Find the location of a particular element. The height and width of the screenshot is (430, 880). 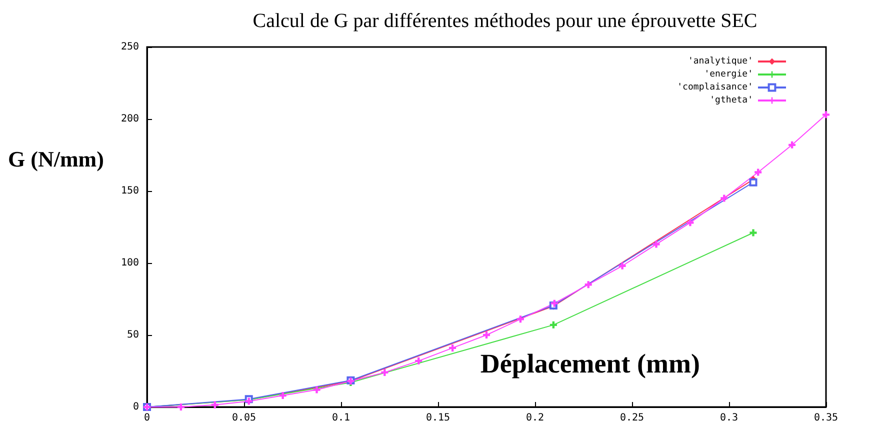

x-tick-label: 0 is located at coordinates (147, 418).